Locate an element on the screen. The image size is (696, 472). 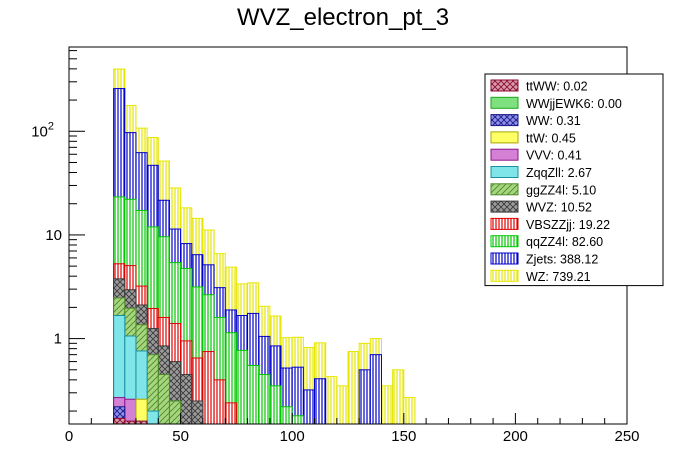
y-tick-label-10: 10 is located at coordinates (53, 235).